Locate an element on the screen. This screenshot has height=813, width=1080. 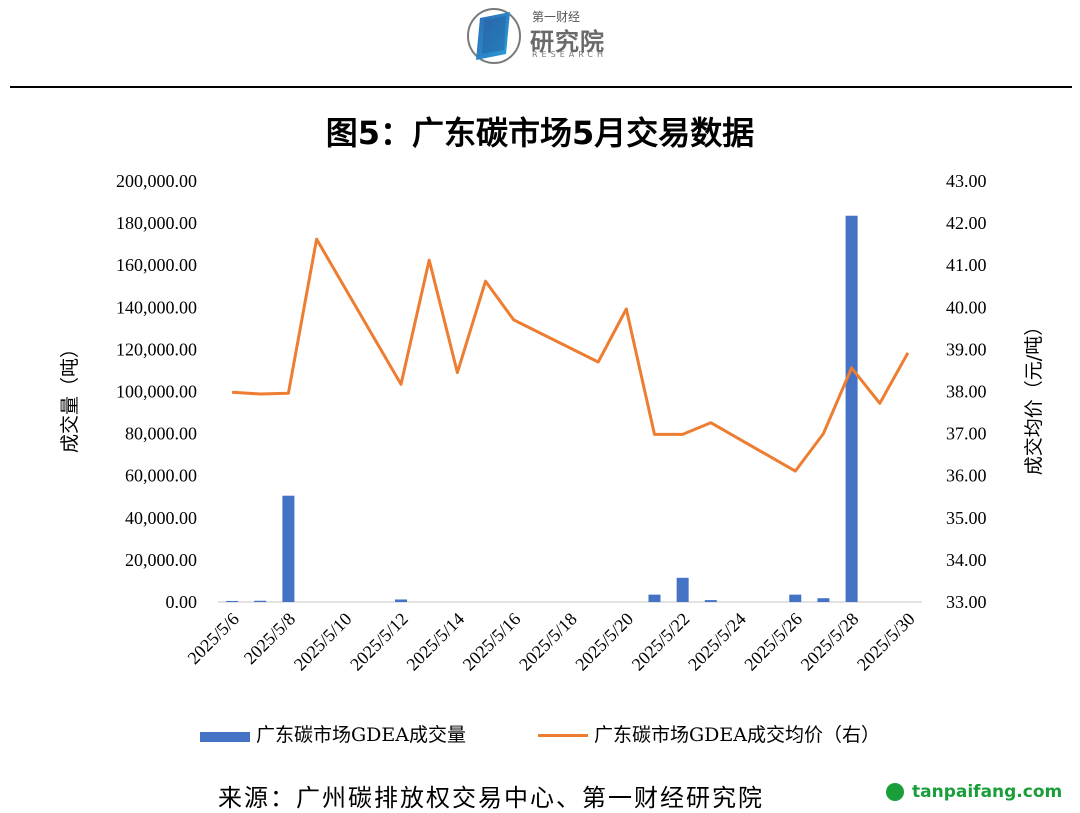
x-tick-label: 2025/5/30 is located at coordinates (886, 642).